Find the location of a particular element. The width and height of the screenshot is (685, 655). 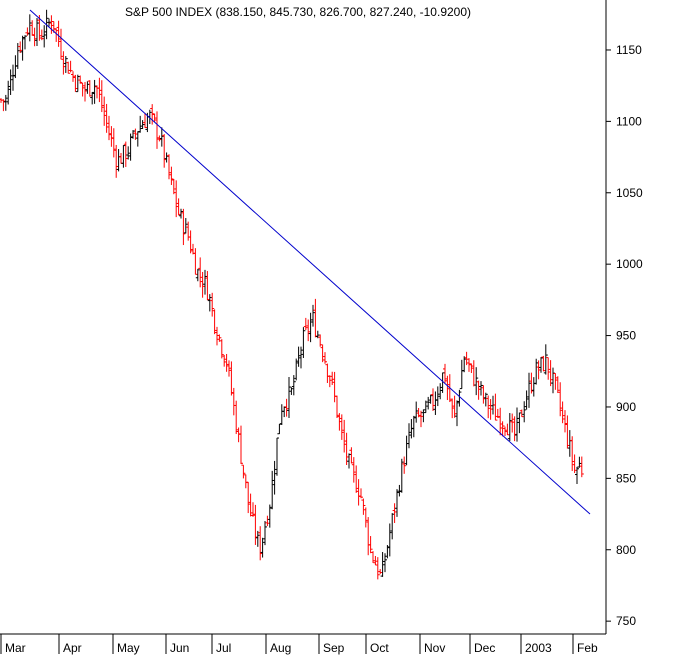

x-tick-label: Oct is located at coordinates (379, 648).